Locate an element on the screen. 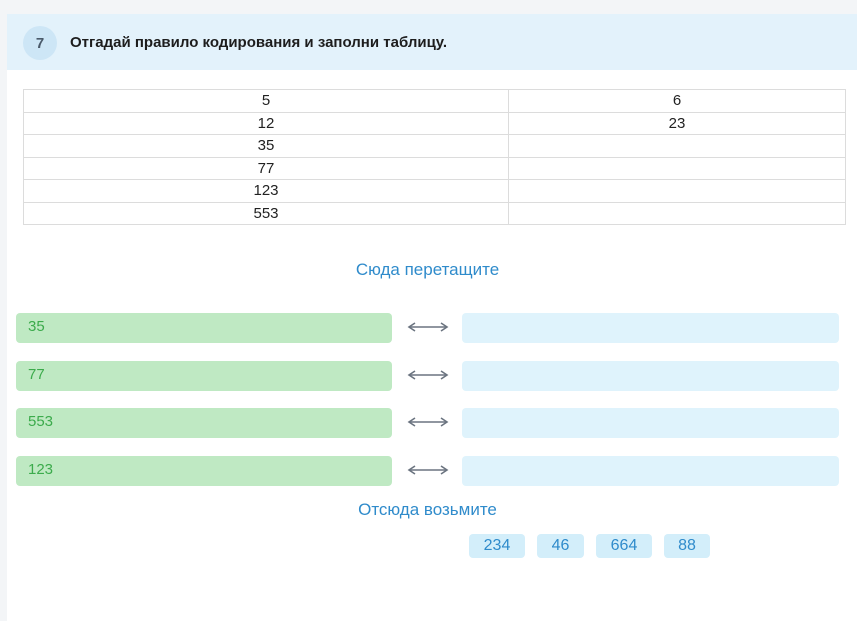 The width and height of the screenshot is (857, 621). answer-chip: 234 is located at coordinates (497, 546).